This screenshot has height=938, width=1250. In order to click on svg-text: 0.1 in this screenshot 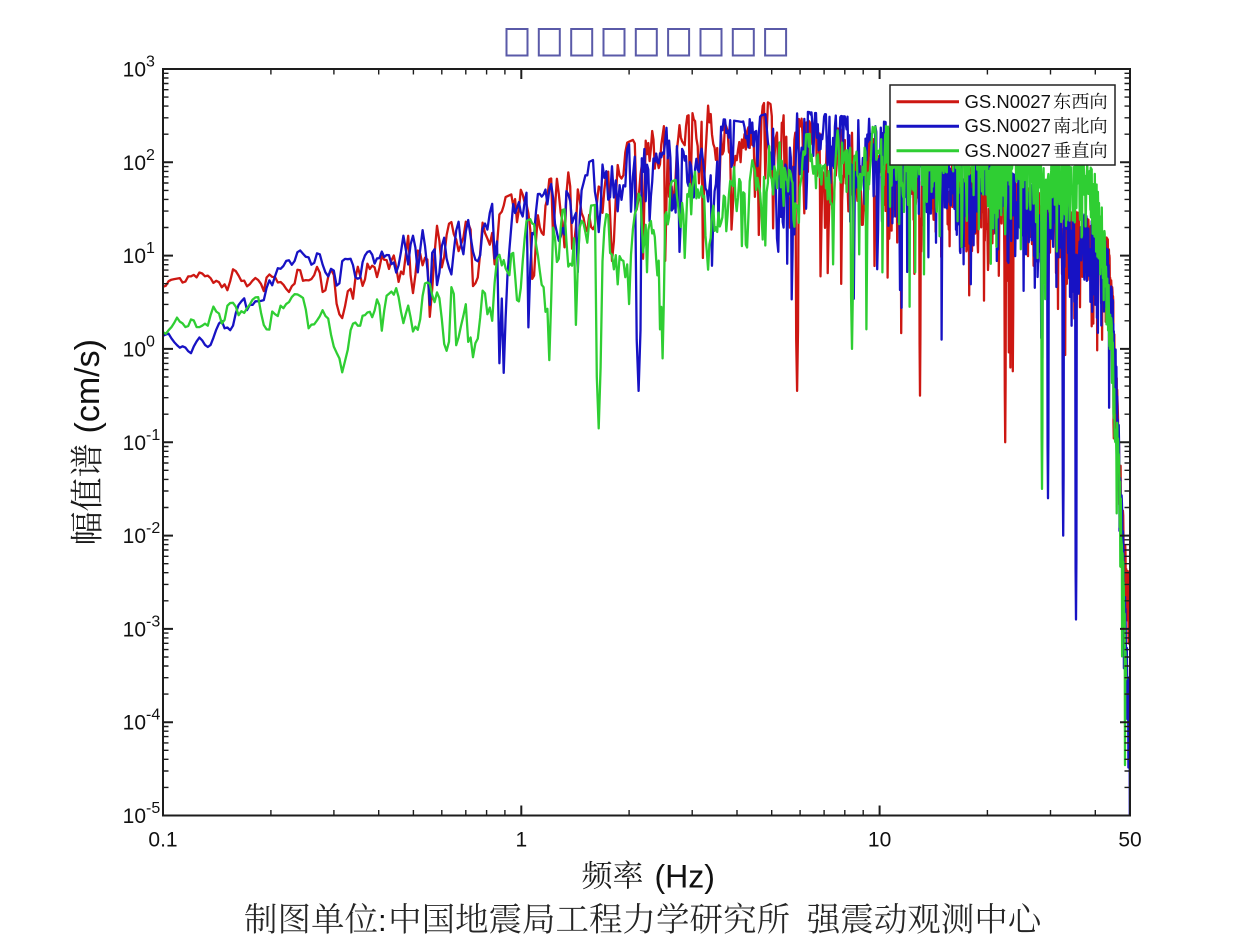, I will do `click(162, 840)`.